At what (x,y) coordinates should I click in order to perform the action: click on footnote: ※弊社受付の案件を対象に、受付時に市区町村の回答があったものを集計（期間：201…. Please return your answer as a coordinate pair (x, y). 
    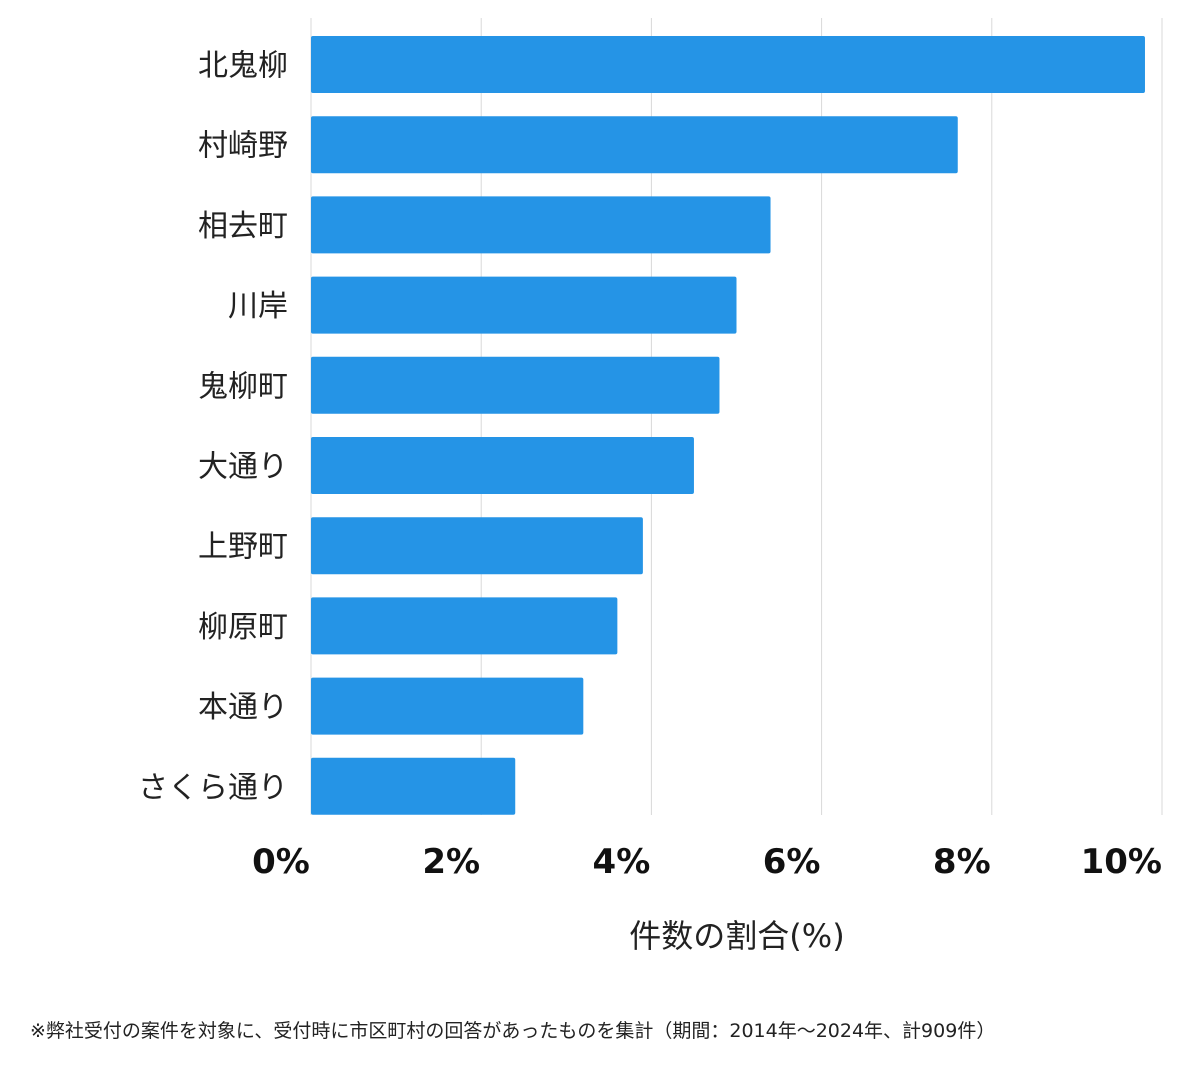
    Looking at the image, I should click on (513, 1031).